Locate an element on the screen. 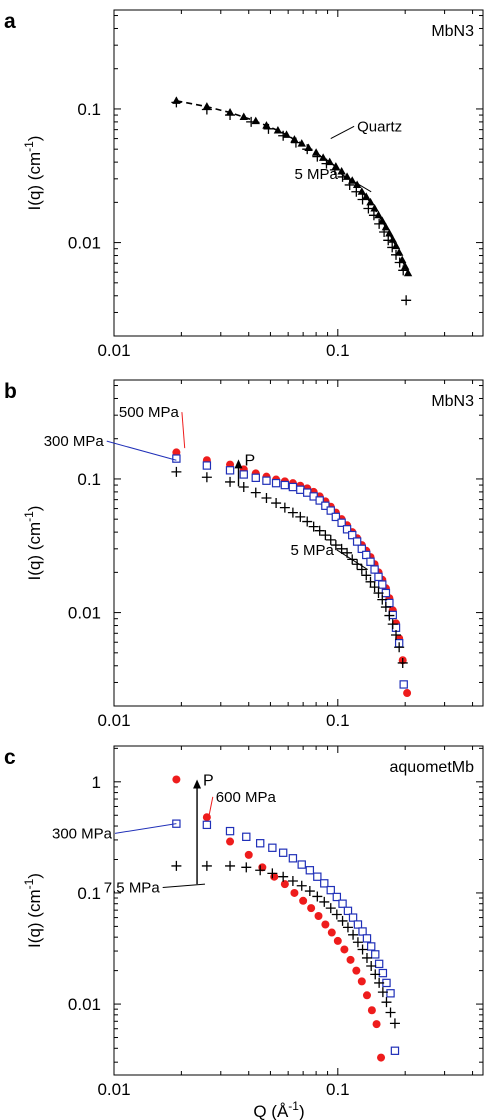 The image size is (484, 1120). annotation-label: 600 MPa is located at coordinates (246, 797).